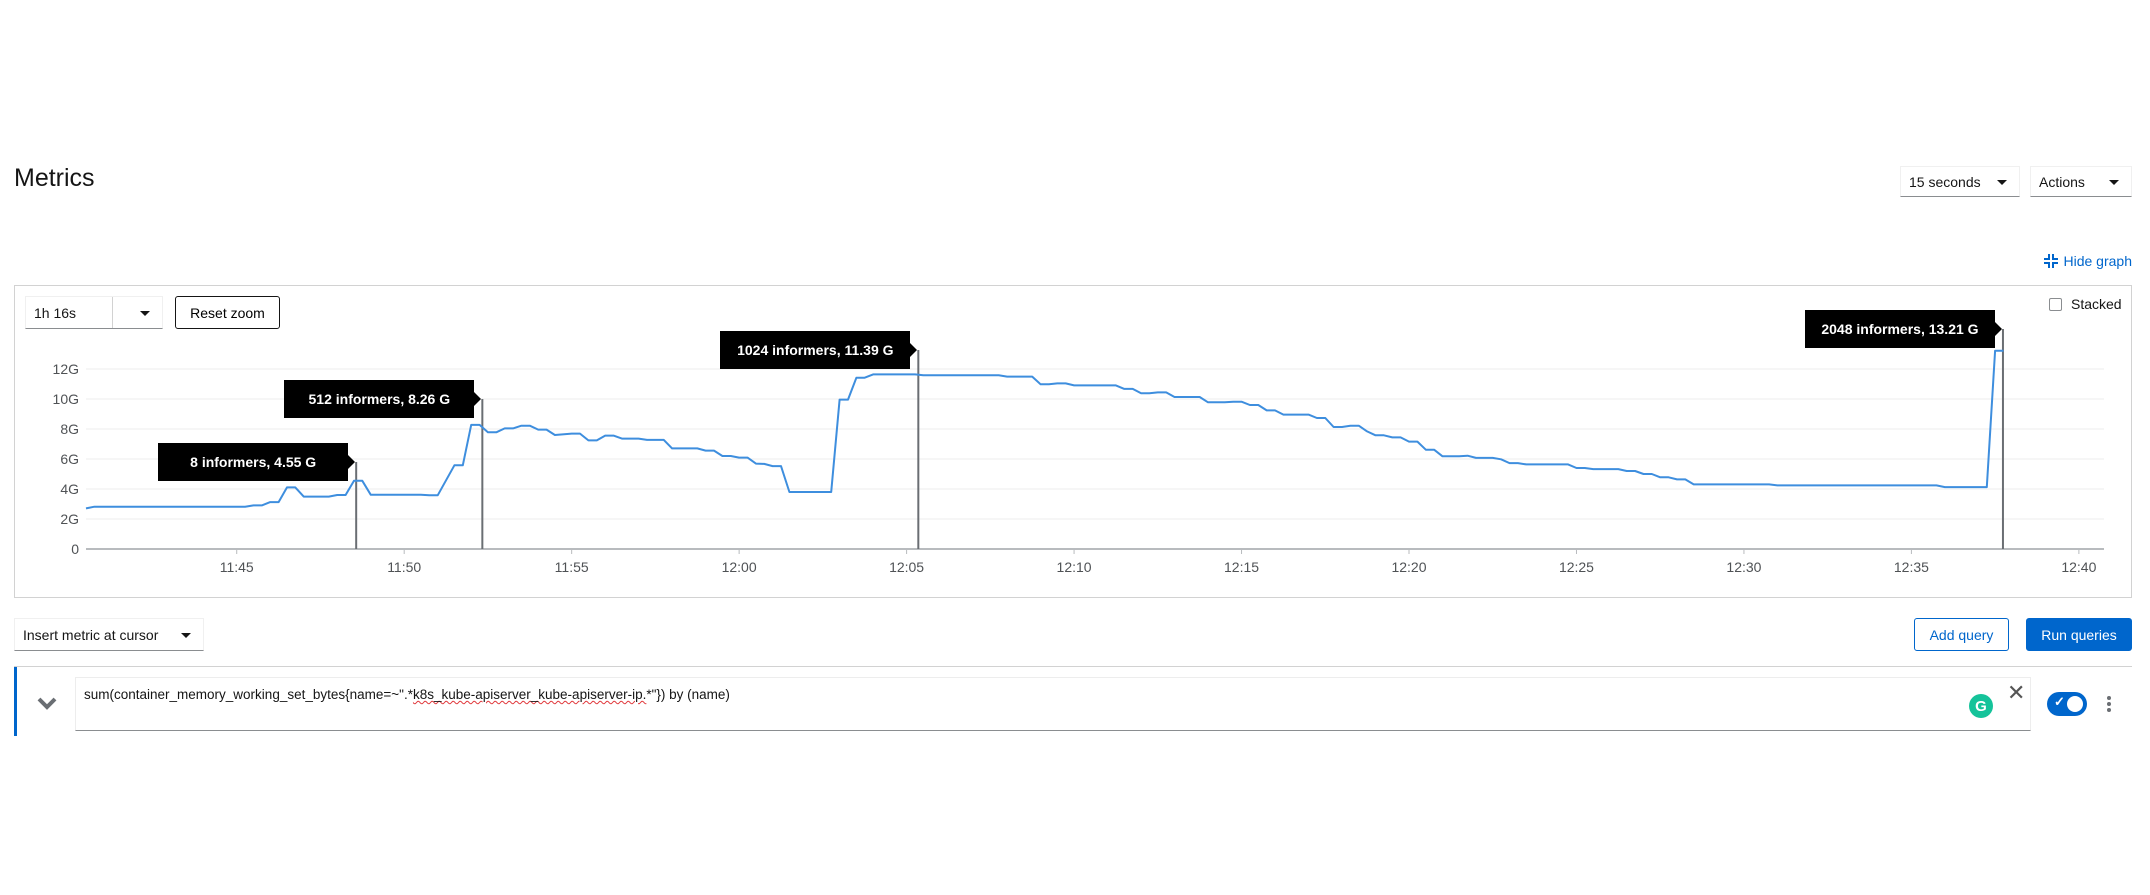 The height and width of the screenshot is (895, 2150). Describe the element at coordinates (739, 567) in the screenshot. I see `x-tick-label: 12:00` at that location.